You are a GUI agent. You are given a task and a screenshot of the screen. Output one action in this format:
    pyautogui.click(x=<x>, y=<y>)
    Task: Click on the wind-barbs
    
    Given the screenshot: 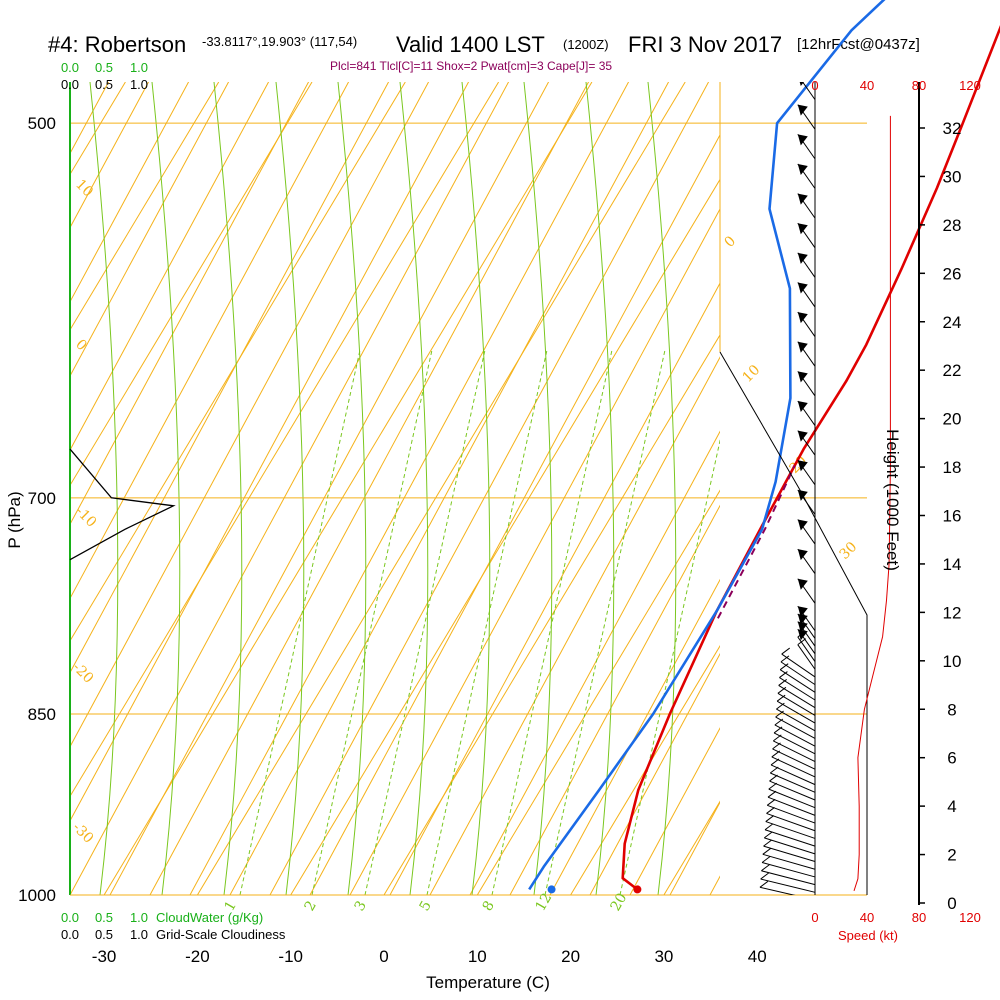 What is the action you would take?
    pyautogui.click(x=787, y=488)
    